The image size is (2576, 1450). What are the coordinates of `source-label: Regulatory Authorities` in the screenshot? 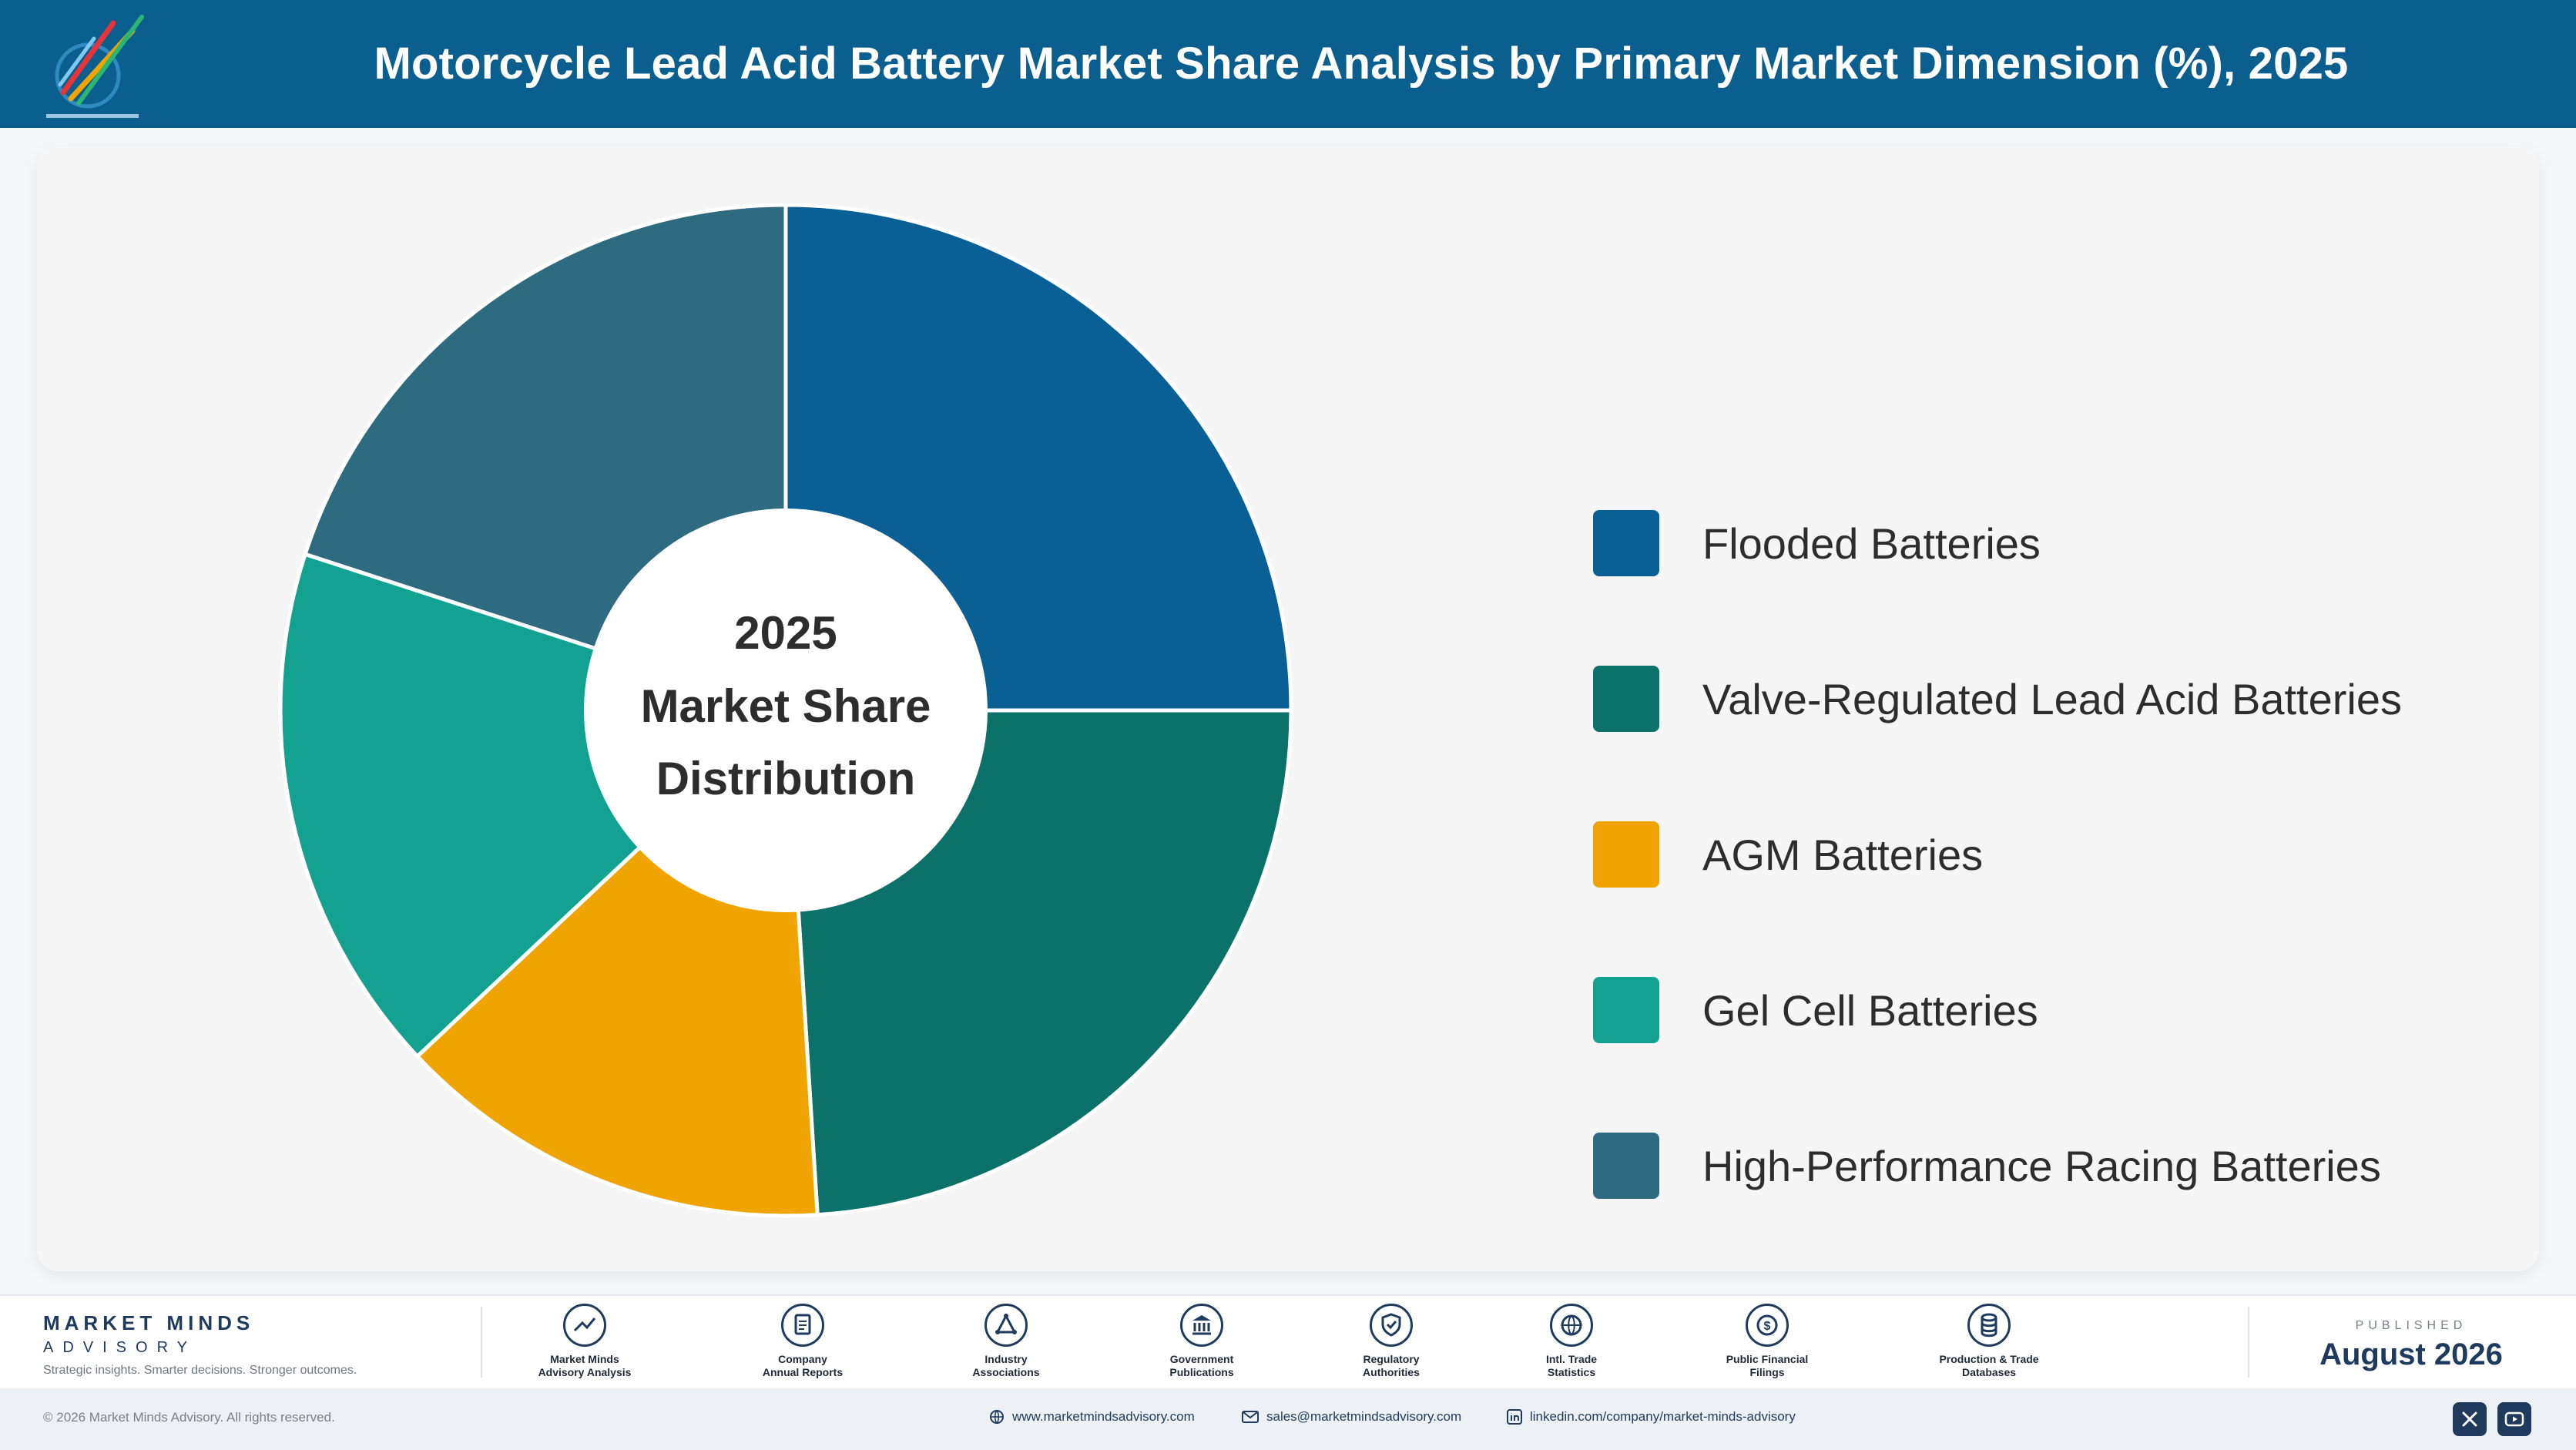 It's located at (1391, 1365).